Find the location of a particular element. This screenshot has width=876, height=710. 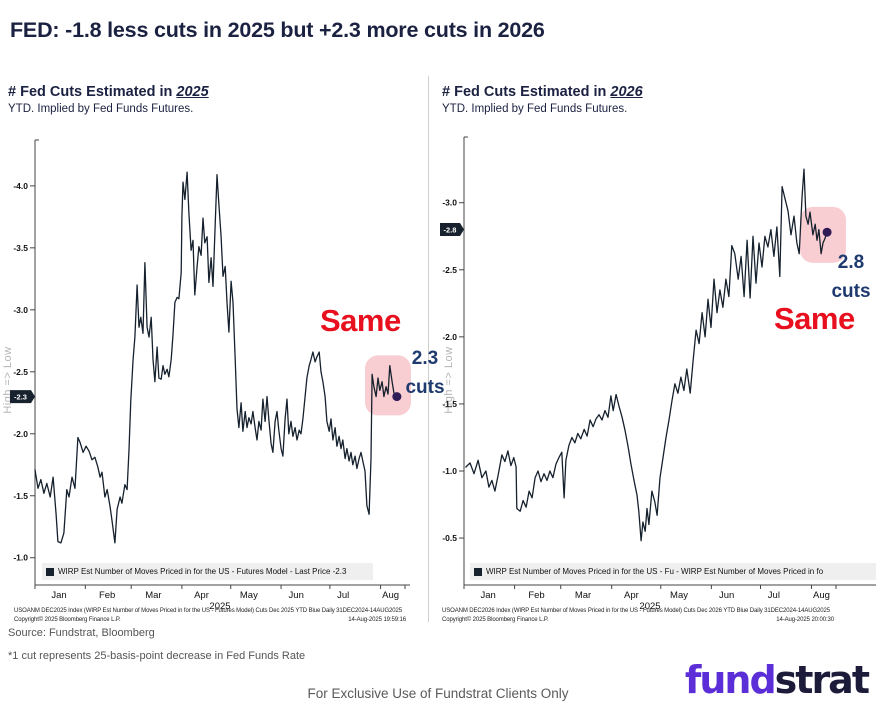

right-bloomberg-copyright: Copyright© 2025 Bloomberg Finance L.P. is located at coordinates (495, 619).